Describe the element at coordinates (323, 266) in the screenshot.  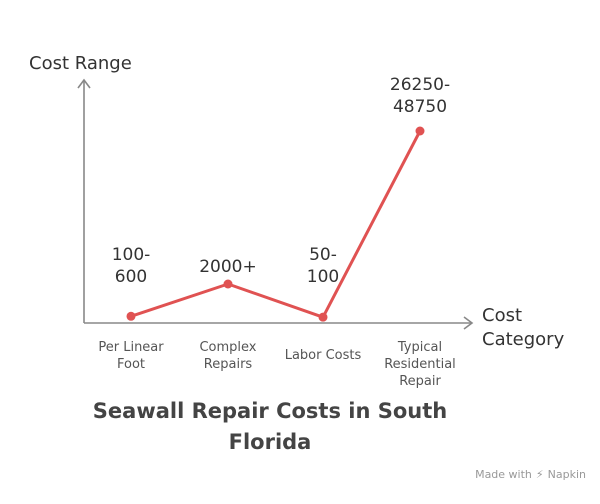
I see `data-label: 50-100` at that location.